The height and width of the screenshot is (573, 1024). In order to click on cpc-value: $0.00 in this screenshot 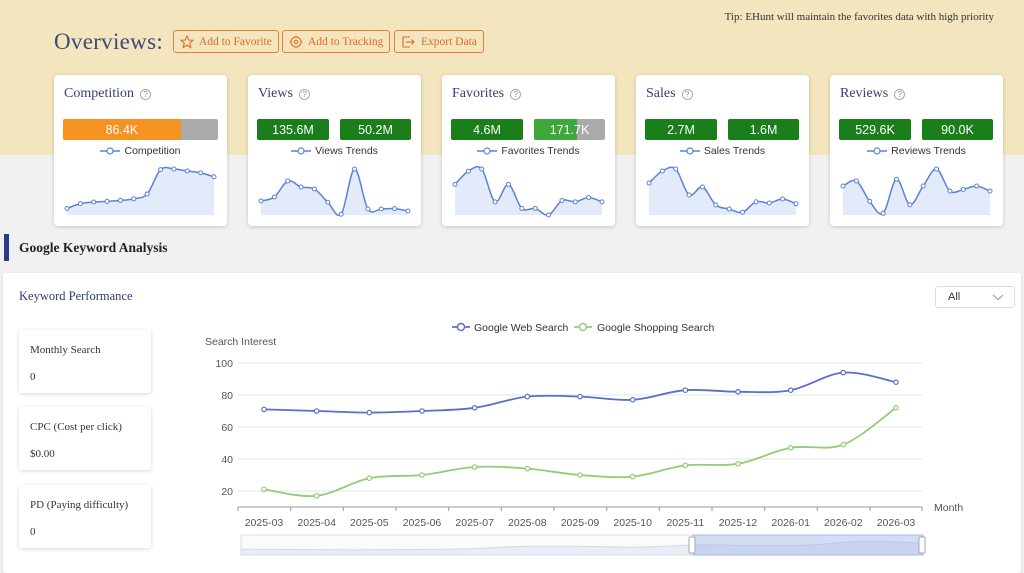, I will do `click(42, 454)`.